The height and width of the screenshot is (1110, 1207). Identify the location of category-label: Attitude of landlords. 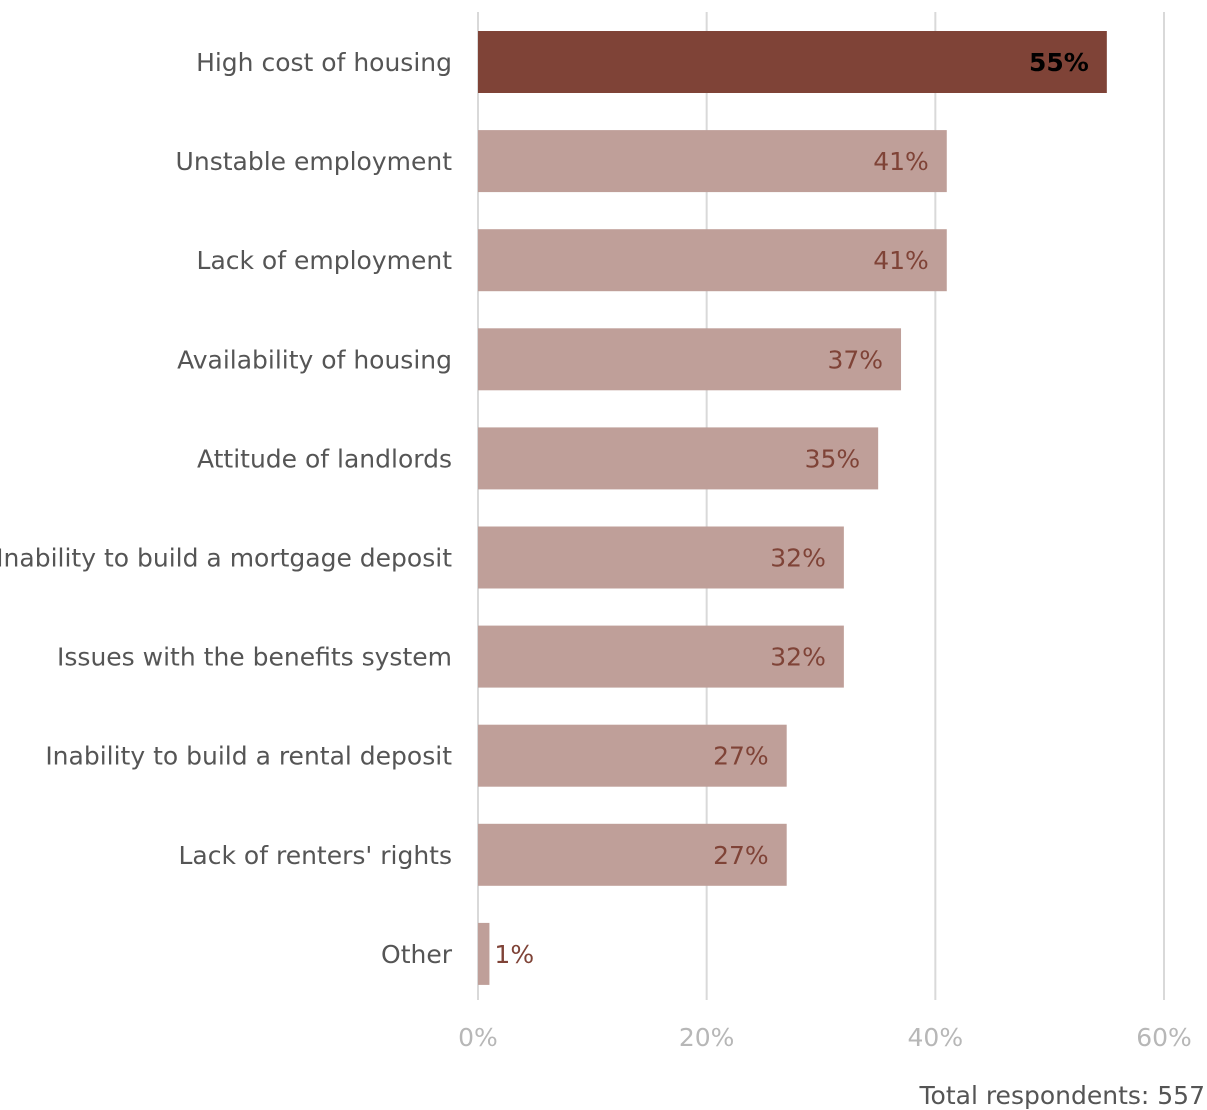
(324, 458).